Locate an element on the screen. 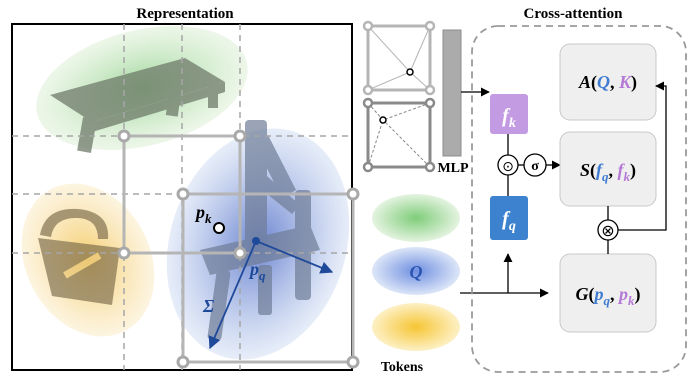 The height and width of the screenshot is (378, 694). tokens-group: Q Tokens is located at coordinates (416, 284).